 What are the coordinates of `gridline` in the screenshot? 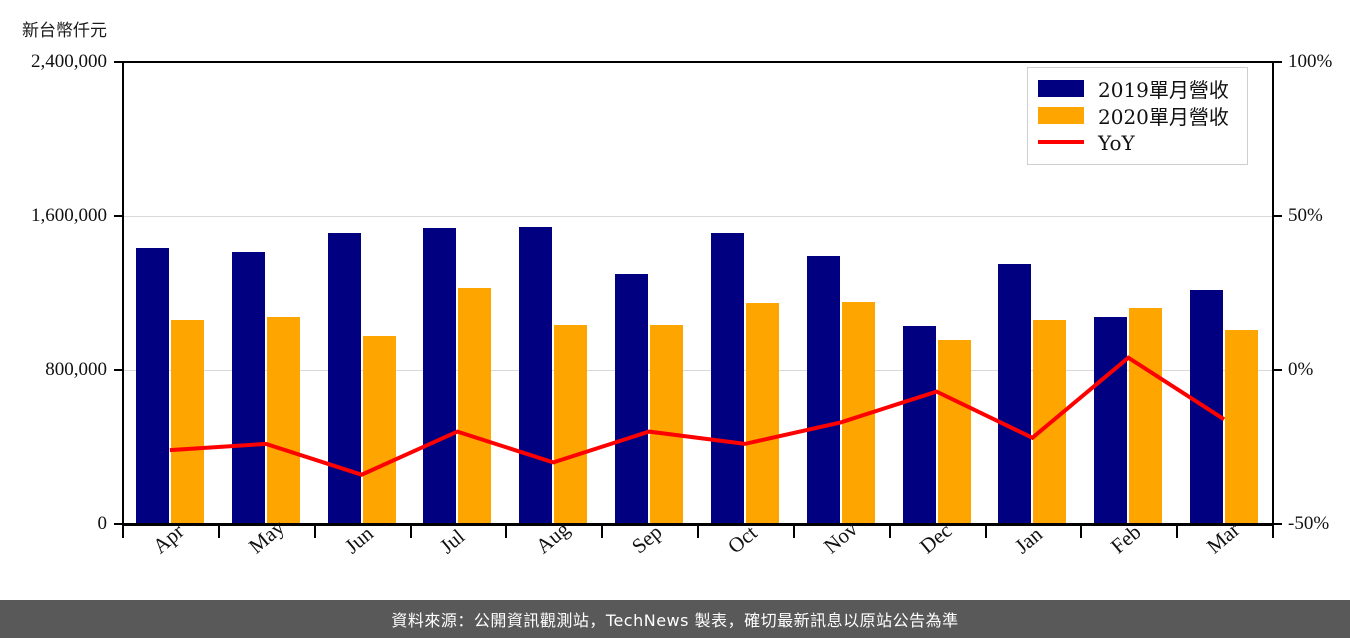 It's located at (697, 216).